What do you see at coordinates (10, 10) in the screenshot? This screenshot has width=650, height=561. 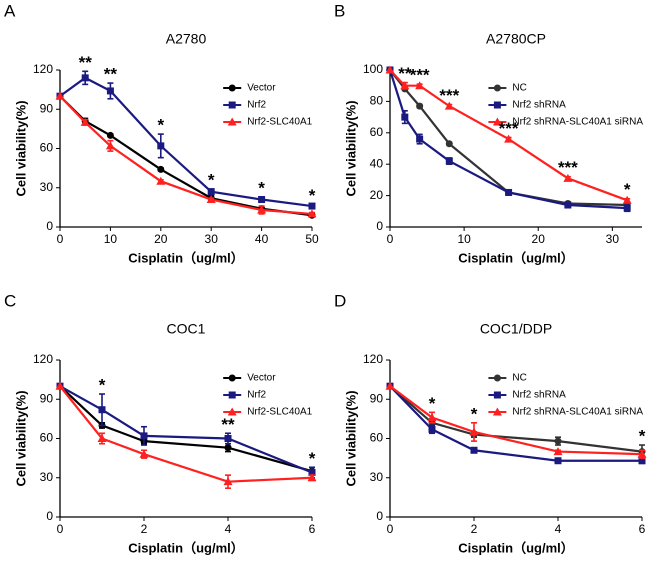 I see `panel-label: A` at bounding box center [10, 10].